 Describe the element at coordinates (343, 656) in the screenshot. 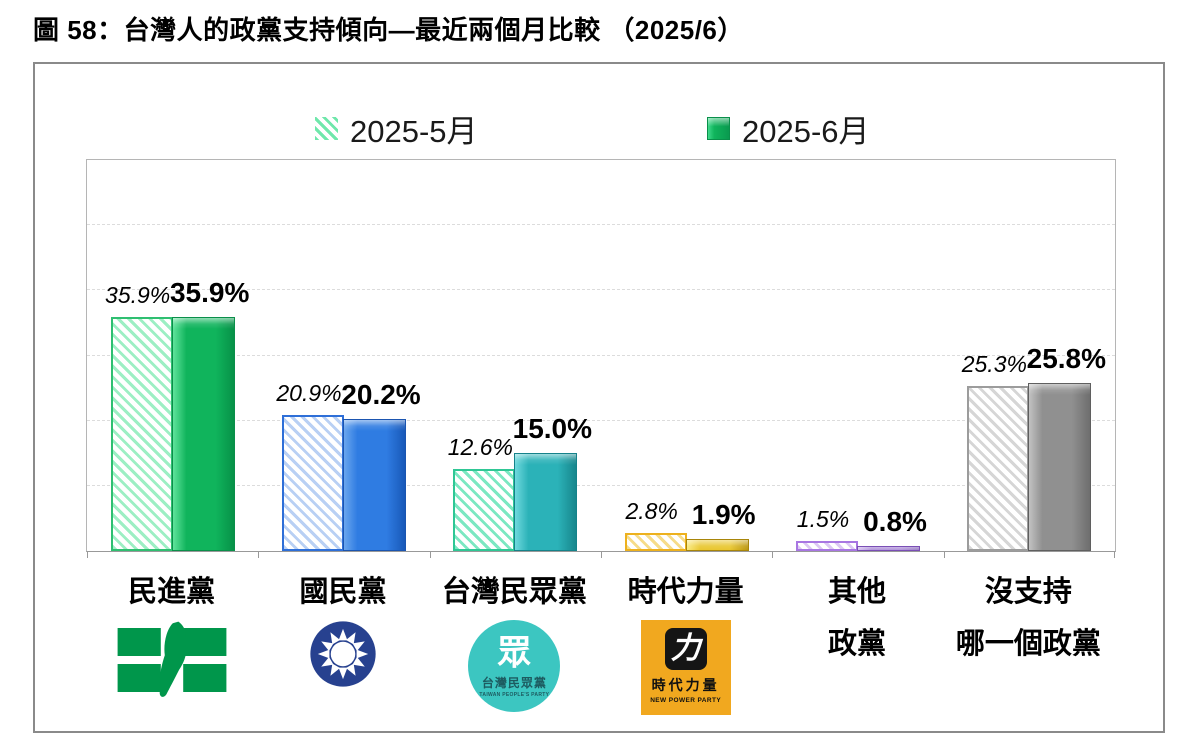

I see `kmt-party-emblem-logo-icon` at that location.